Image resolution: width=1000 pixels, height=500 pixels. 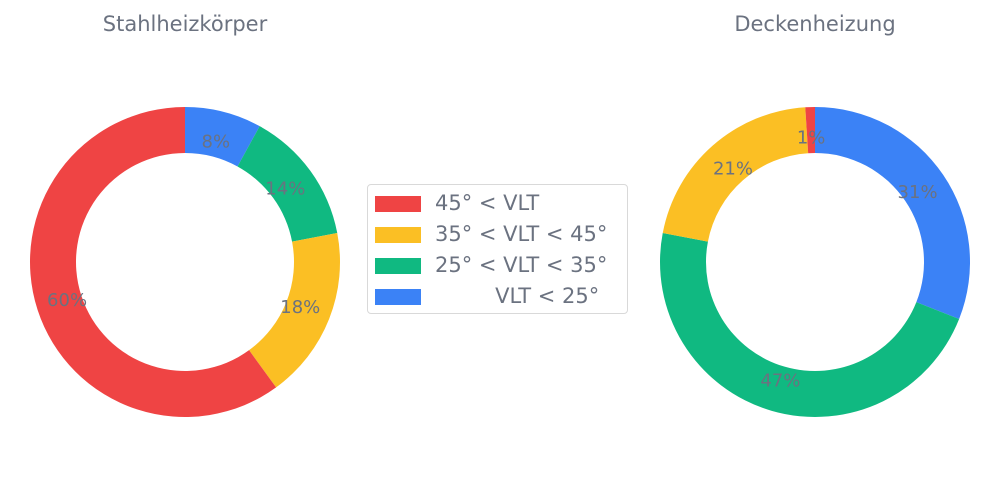 What do you see at coordinates (780, 381) in the screenshot?
I see `slice-percent-label: 47%` at bounding box center [780, 381].